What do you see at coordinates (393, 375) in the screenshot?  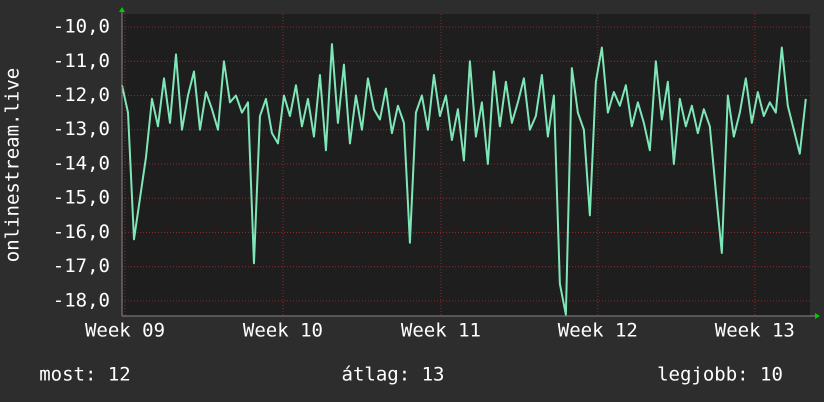 I see `stat-average: átlag: 13` at bounding box center [393, 375].